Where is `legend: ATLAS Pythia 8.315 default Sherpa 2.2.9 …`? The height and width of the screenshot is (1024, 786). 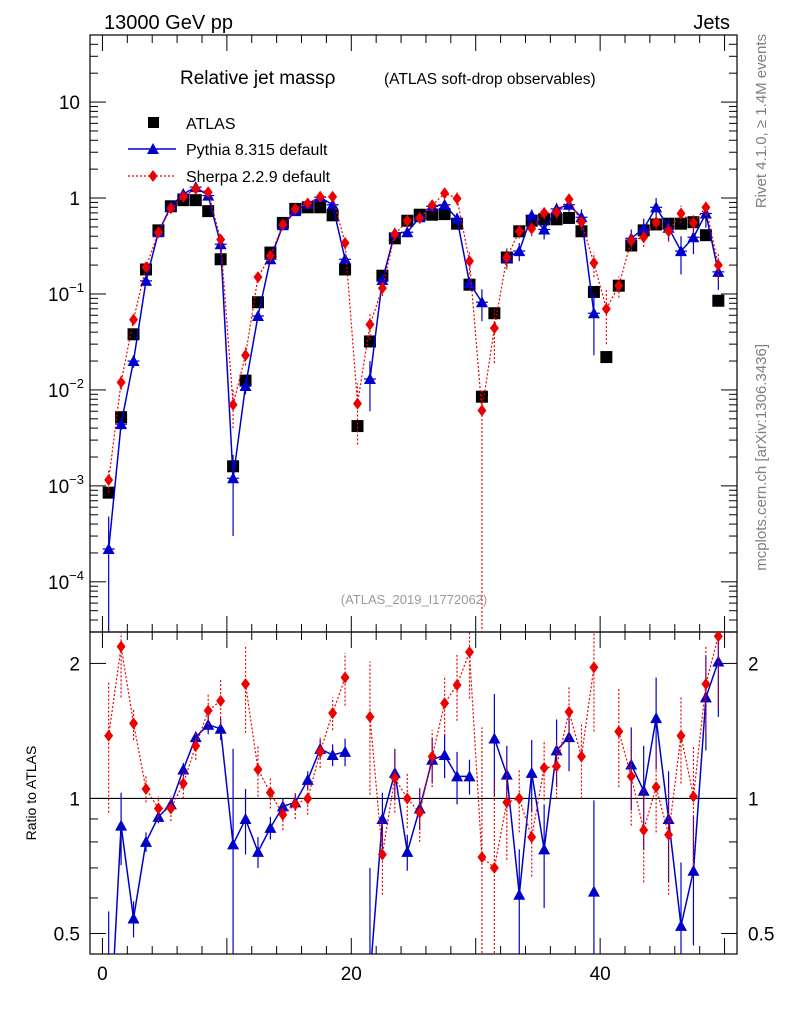 legend: ATLAS Pythia 8.315 default Sherpa 2.2.9 … is located at coordinates (229, 151).